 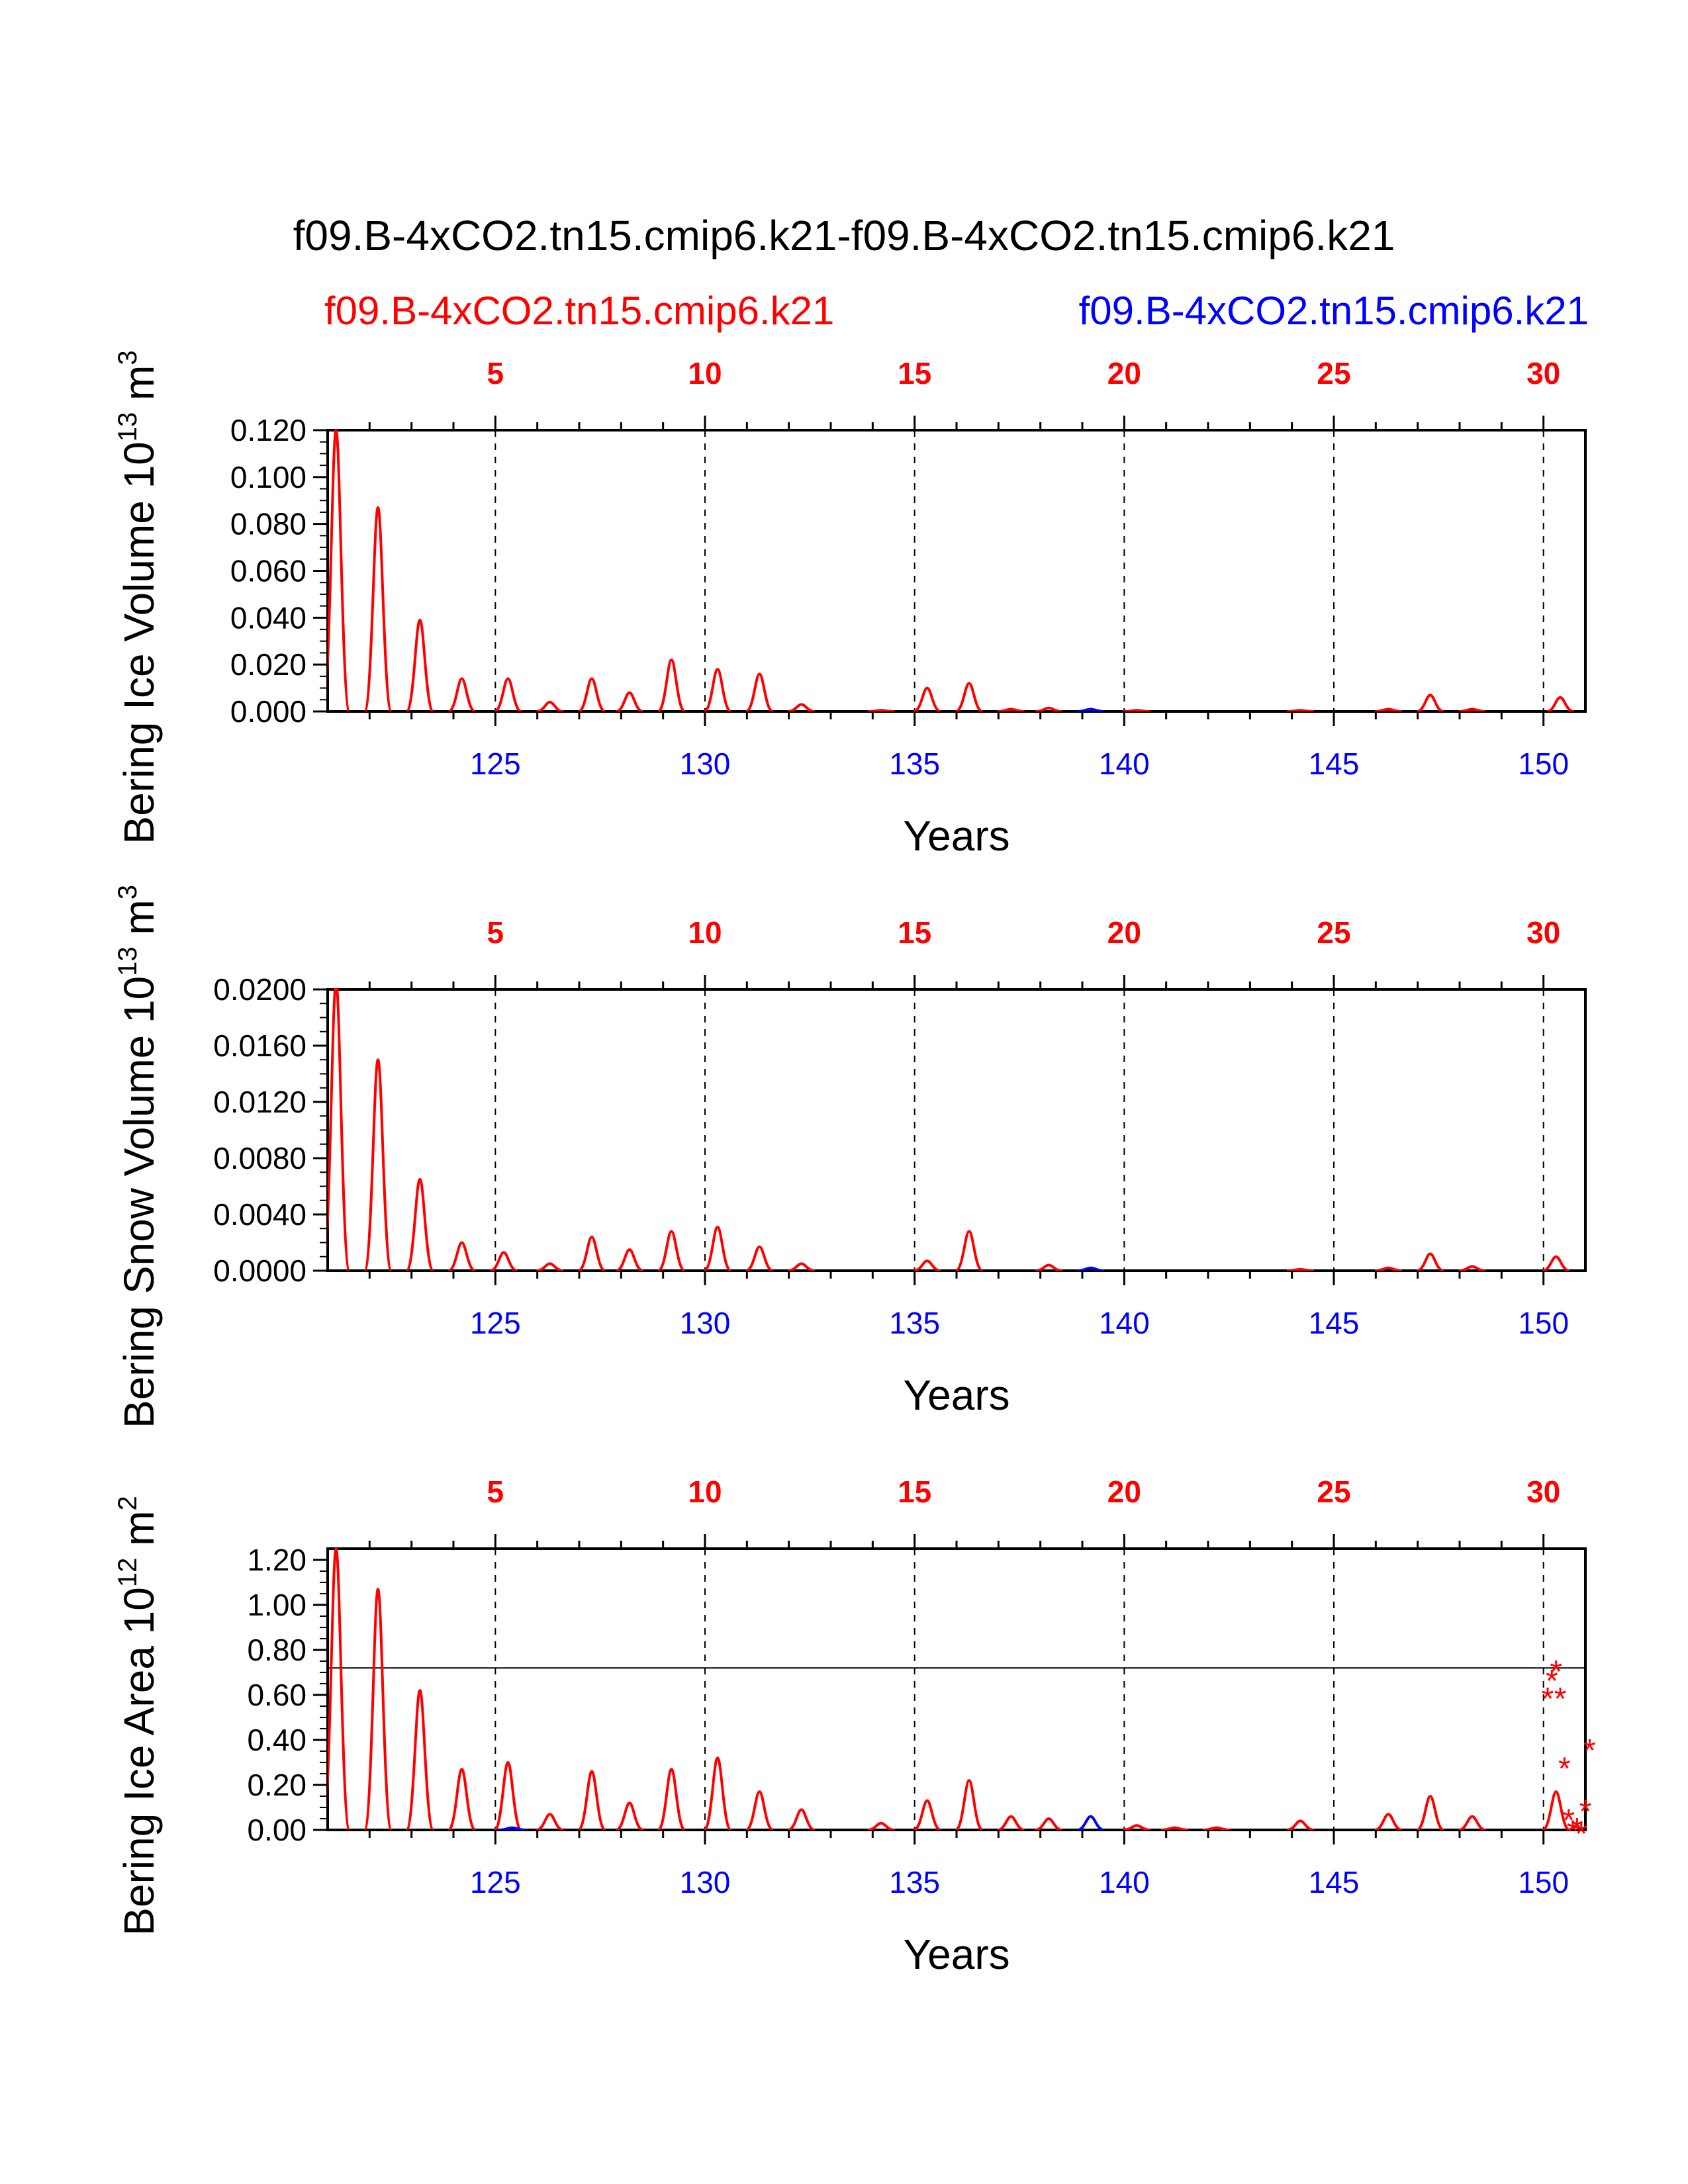 What do you see at coordinates (268, 664) in the screenshot?
I see `y-tick-label: 0.020` at bounding box center [268, 664].